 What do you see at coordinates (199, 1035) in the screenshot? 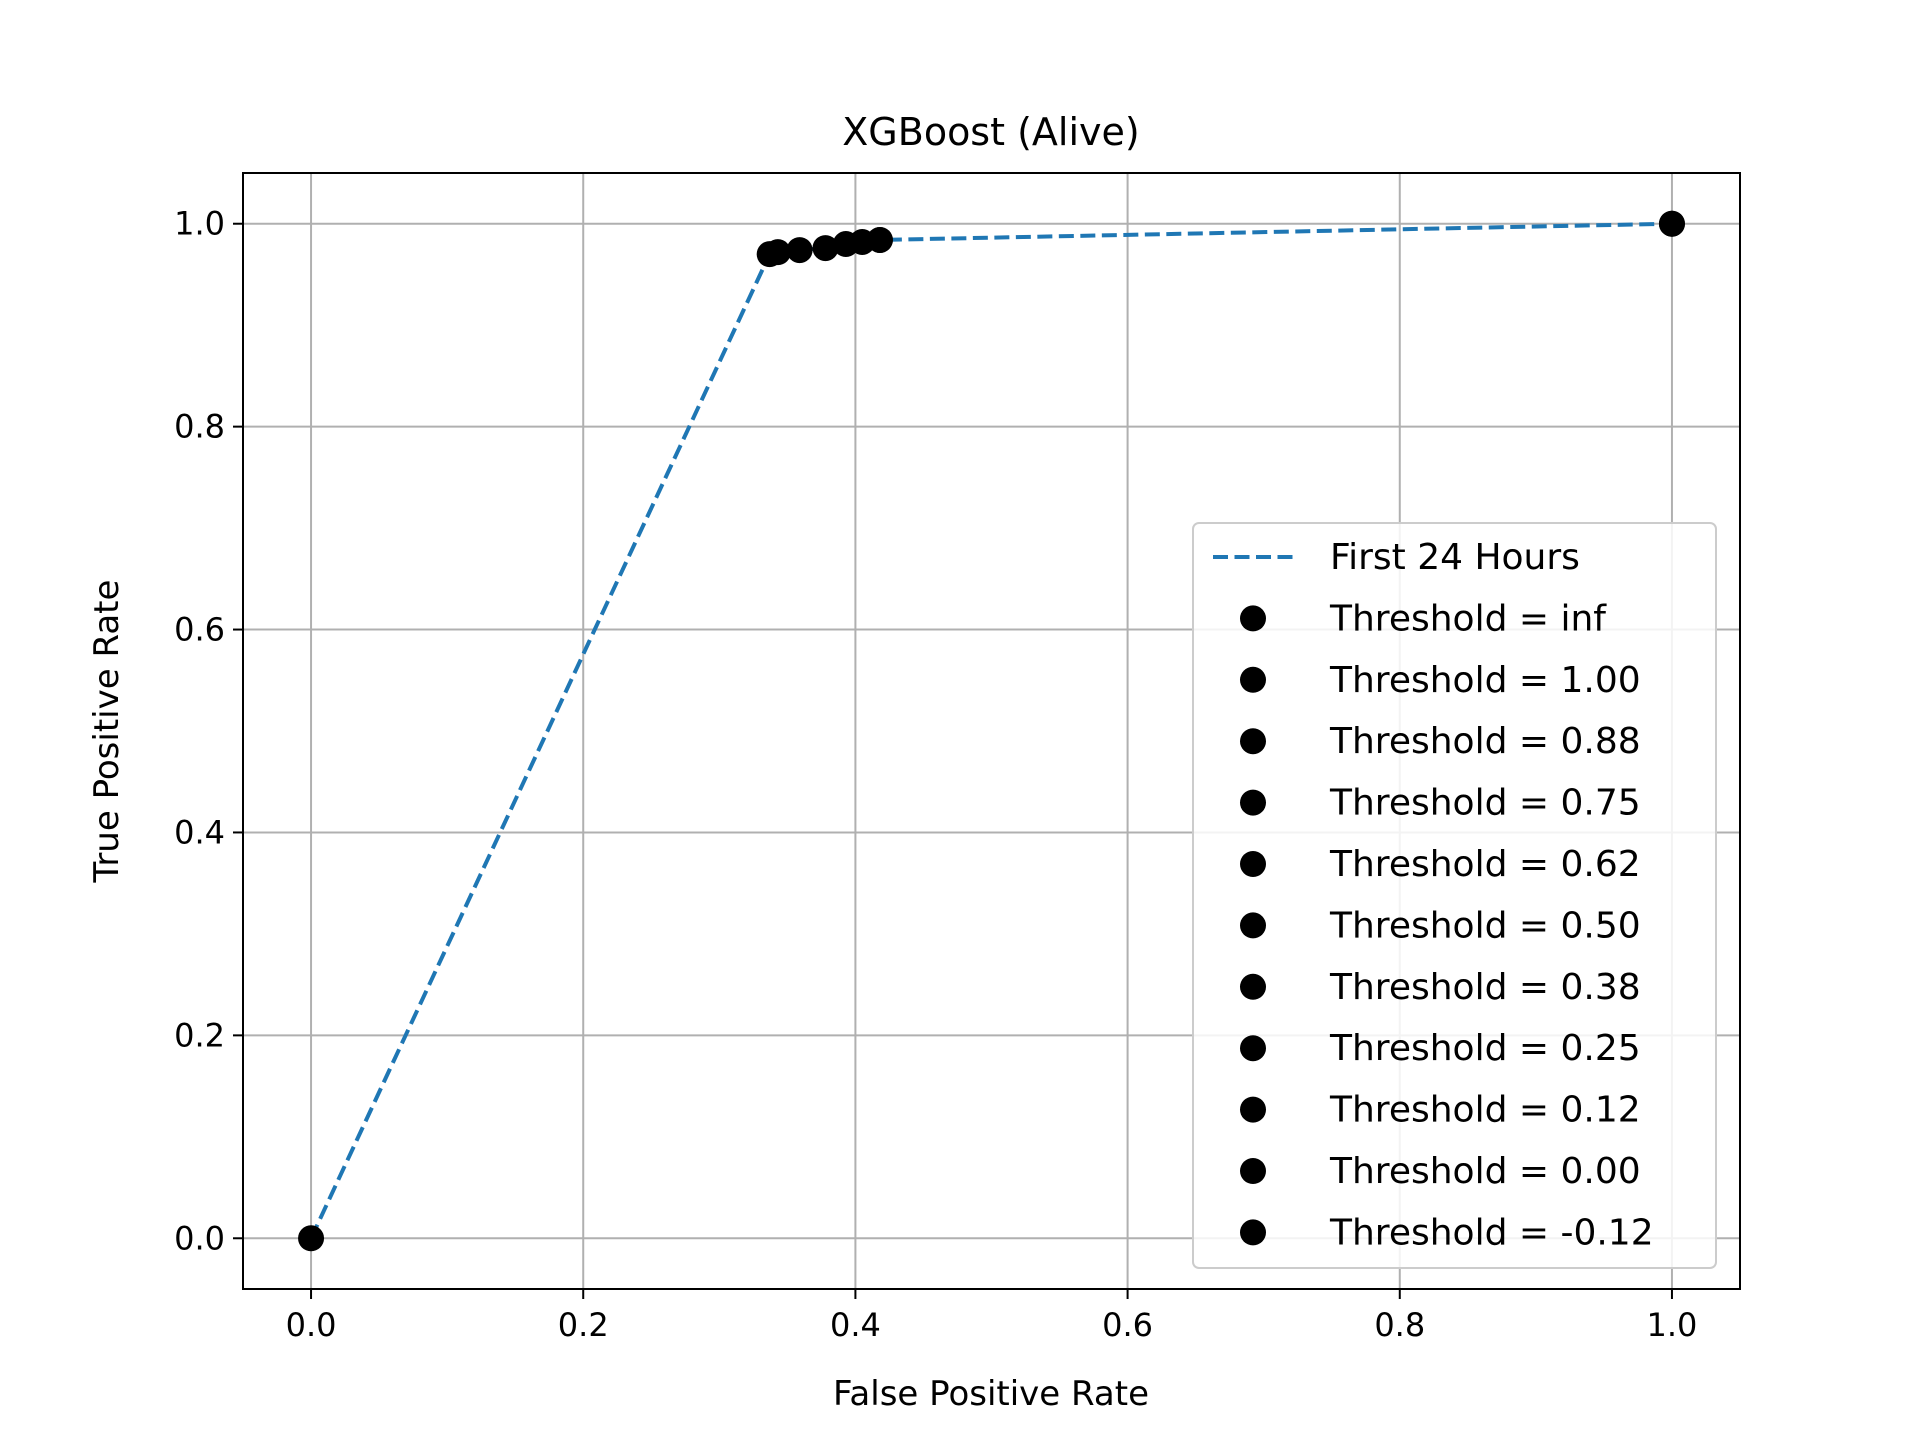
I see `y-tick-label: 0.2` at bounding box center [199, 1035].